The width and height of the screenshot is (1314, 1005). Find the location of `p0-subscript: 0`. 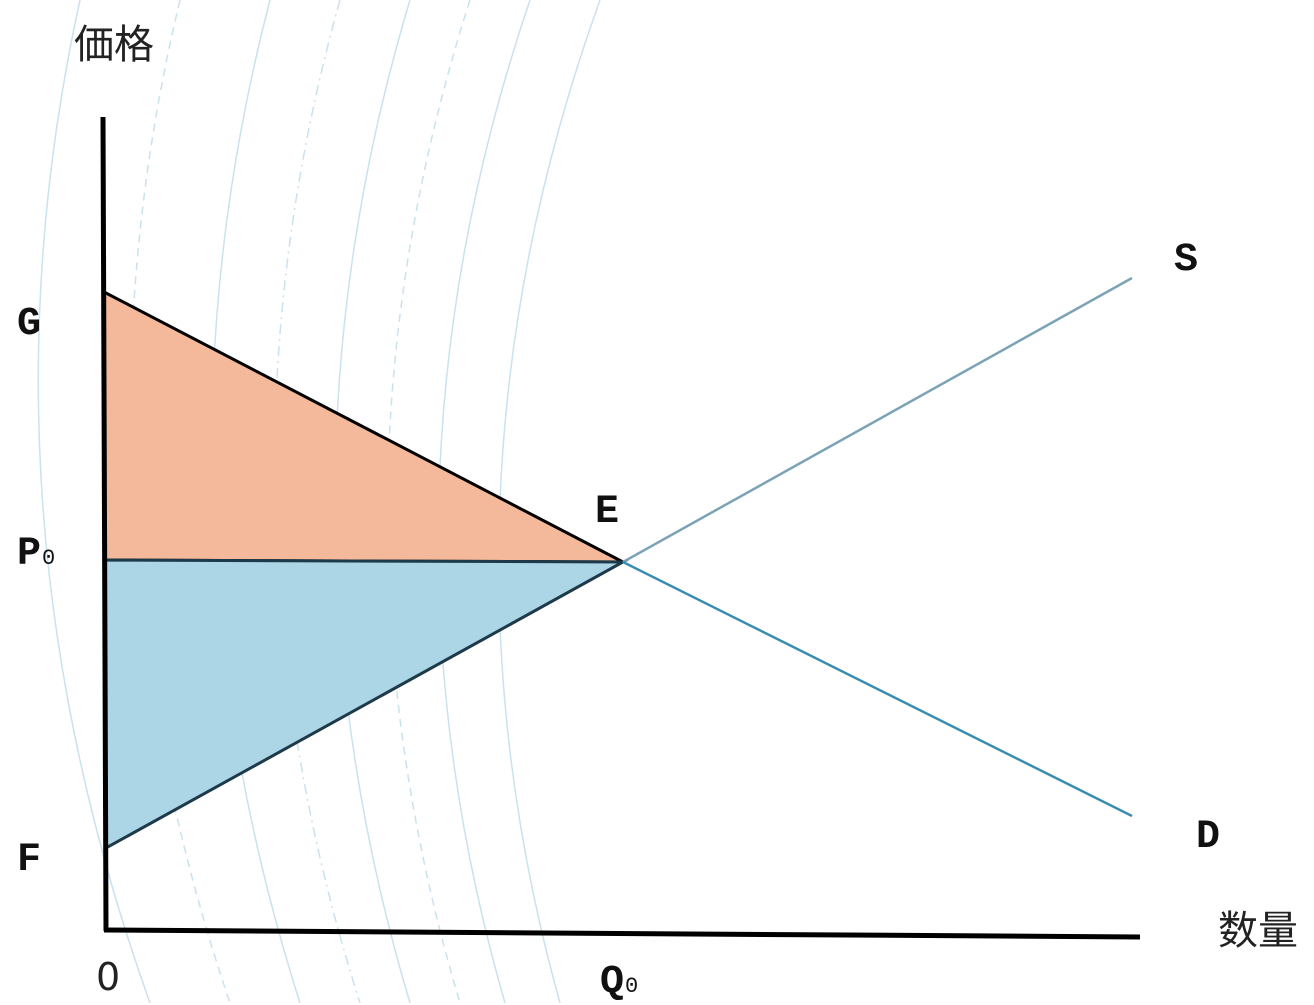

p0-subscript: 0 is located at coordinates (49, 558).